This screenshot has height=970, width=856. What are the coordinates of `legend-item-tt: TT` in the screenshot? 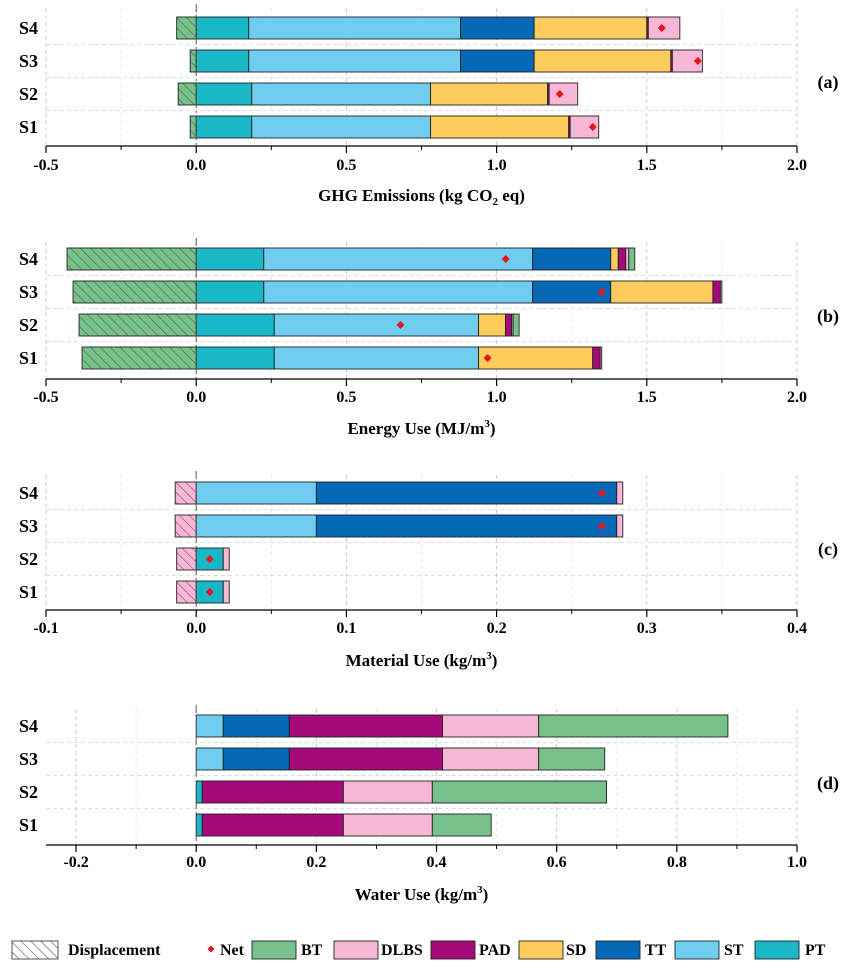 It's located at (631, 950).